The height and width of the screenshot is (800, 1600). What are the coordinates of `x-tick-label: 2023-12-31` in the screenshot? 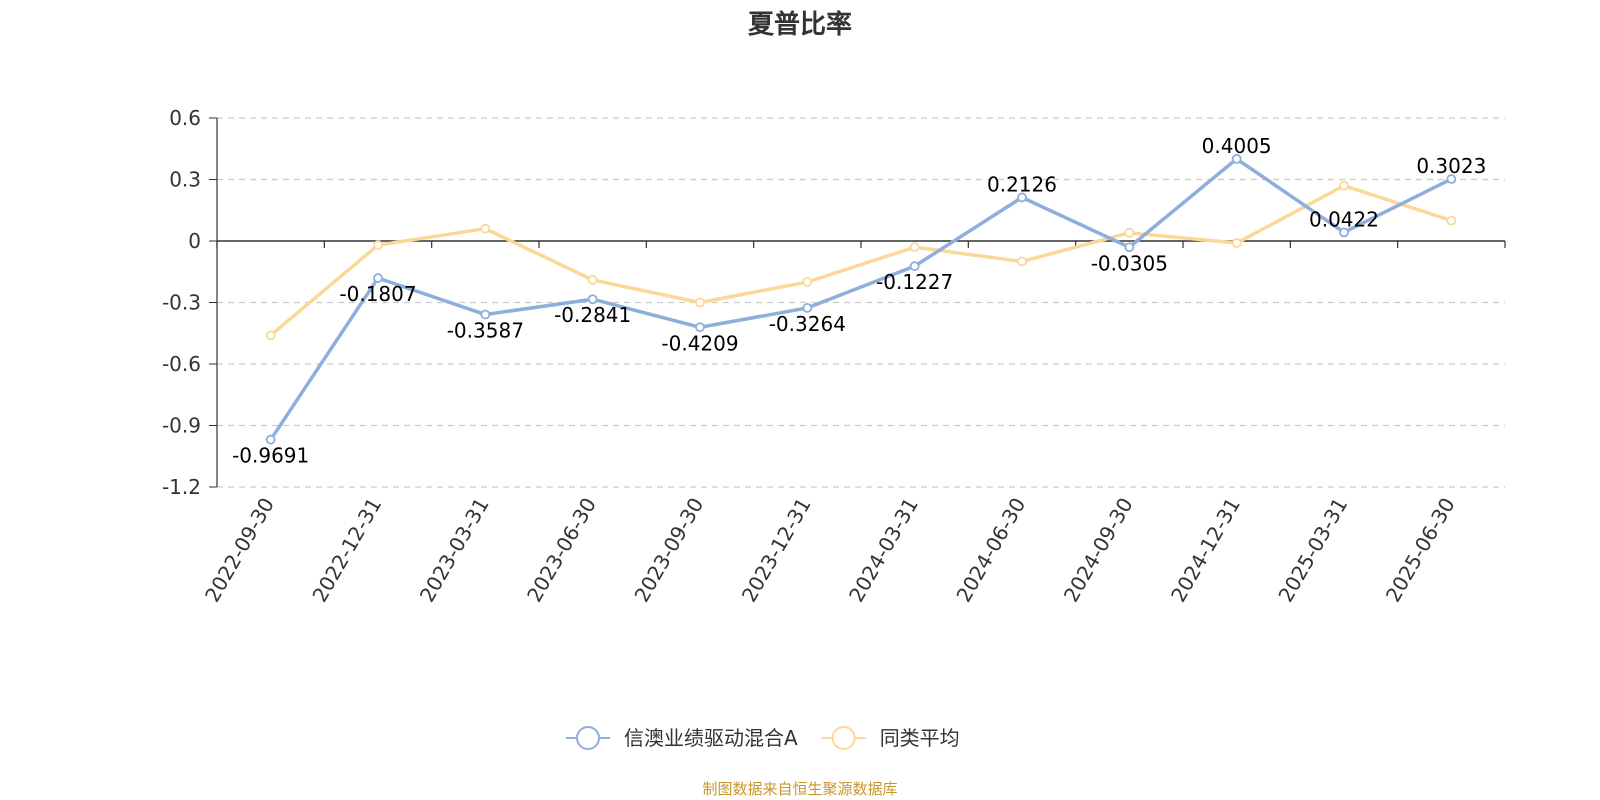 It's located at (776, 550).